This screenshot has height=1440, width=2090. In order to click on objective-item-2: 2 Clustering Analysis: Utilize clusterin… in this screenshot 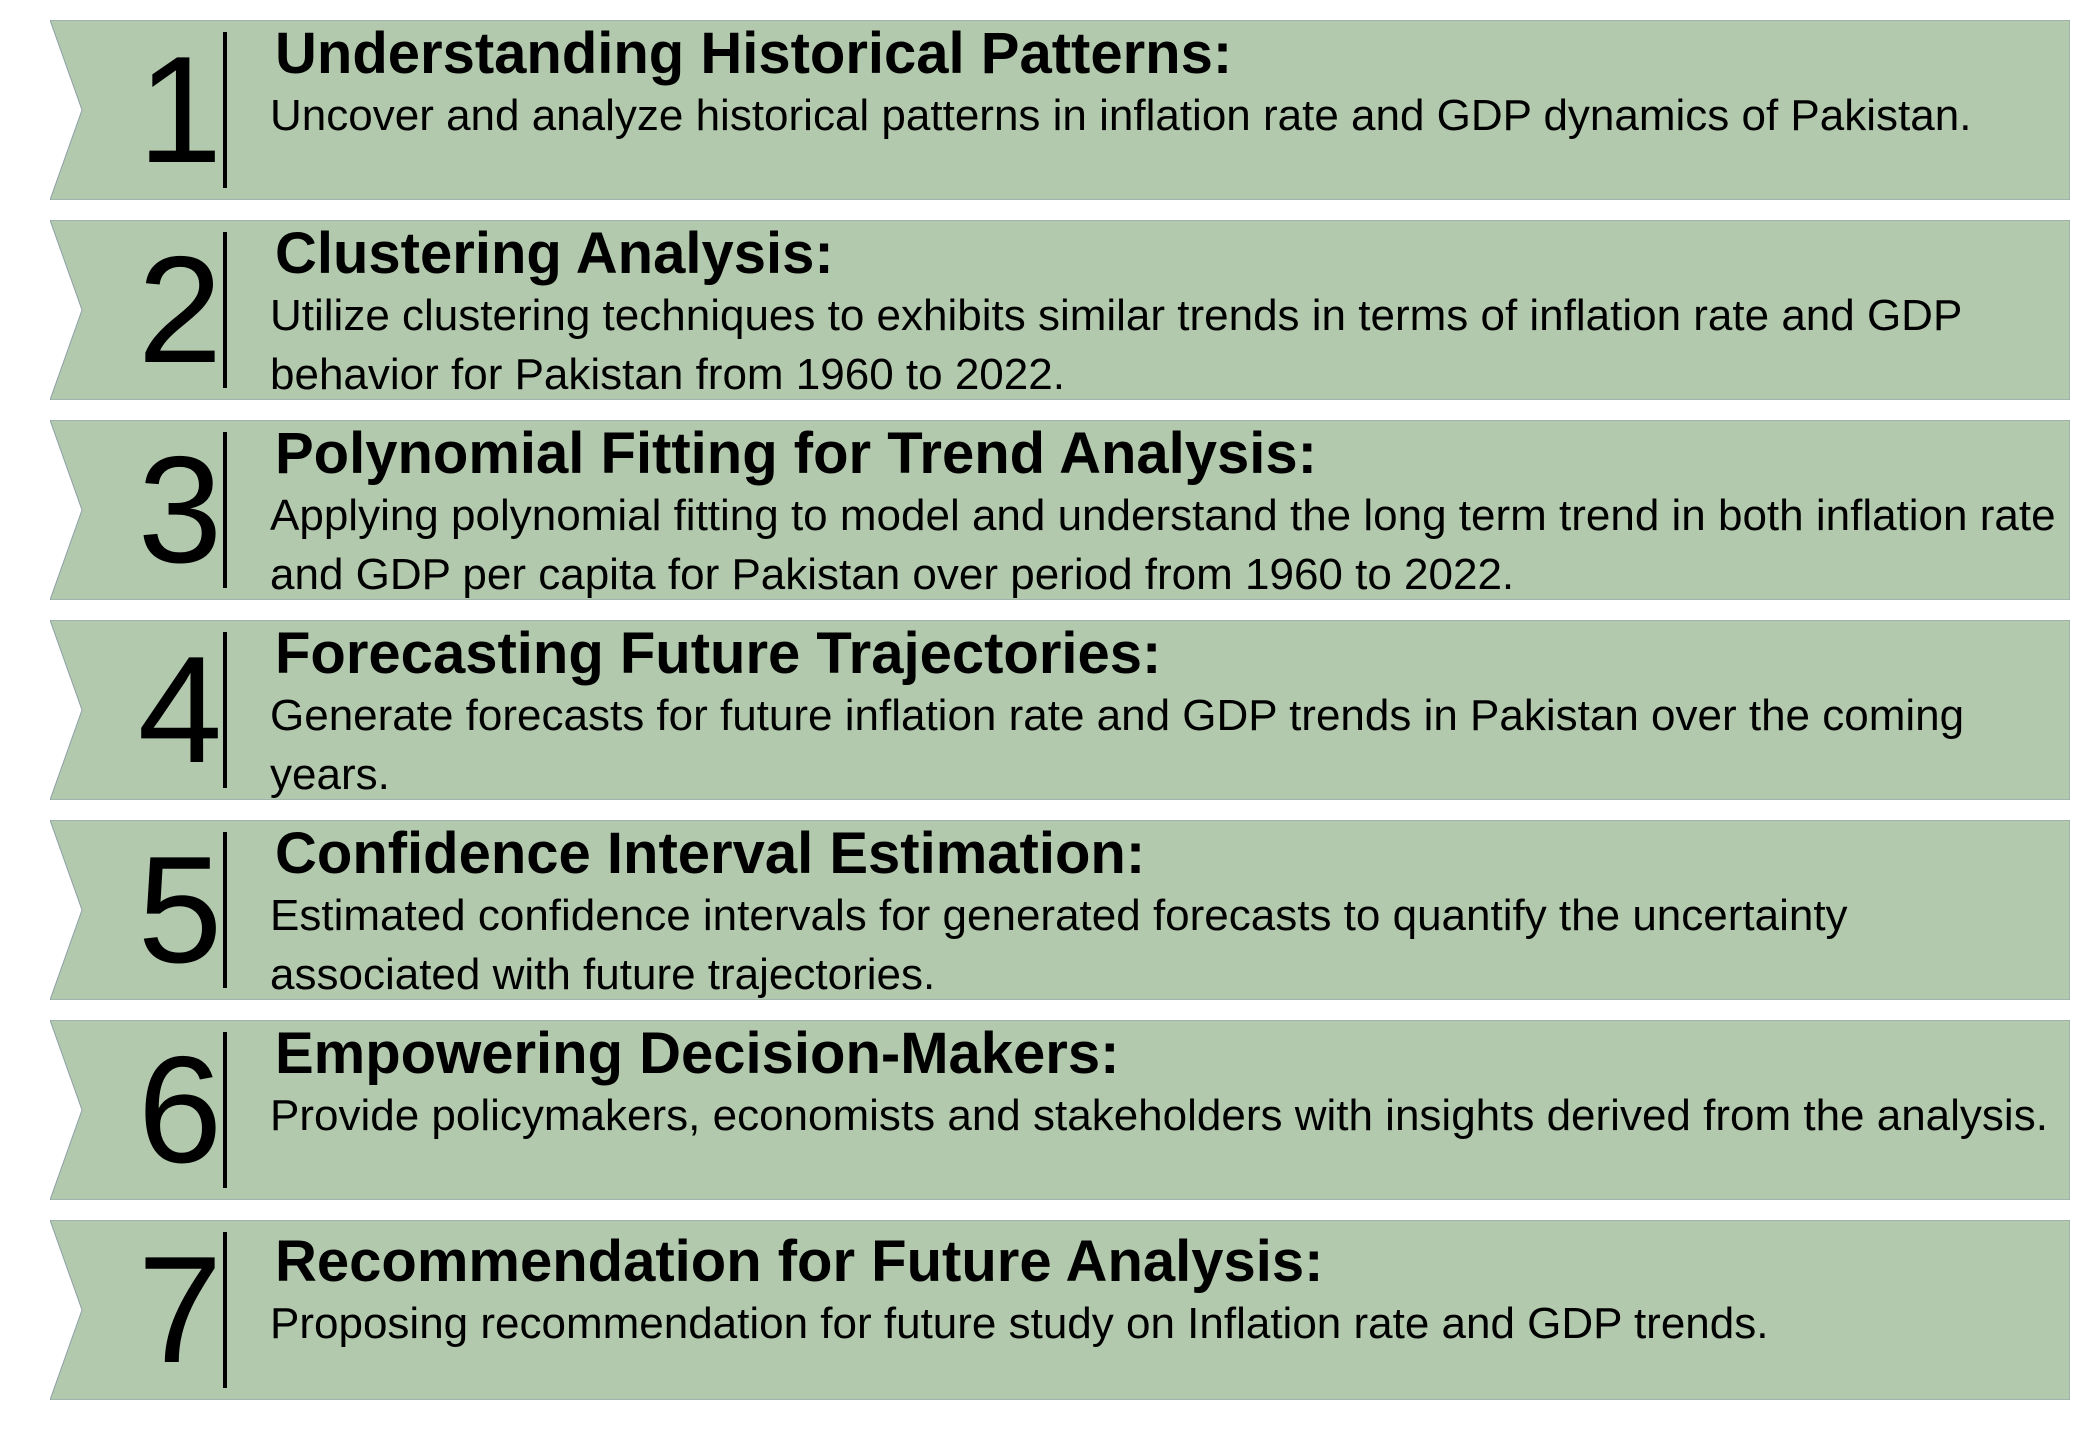, I will do `click(1060, 310)`.